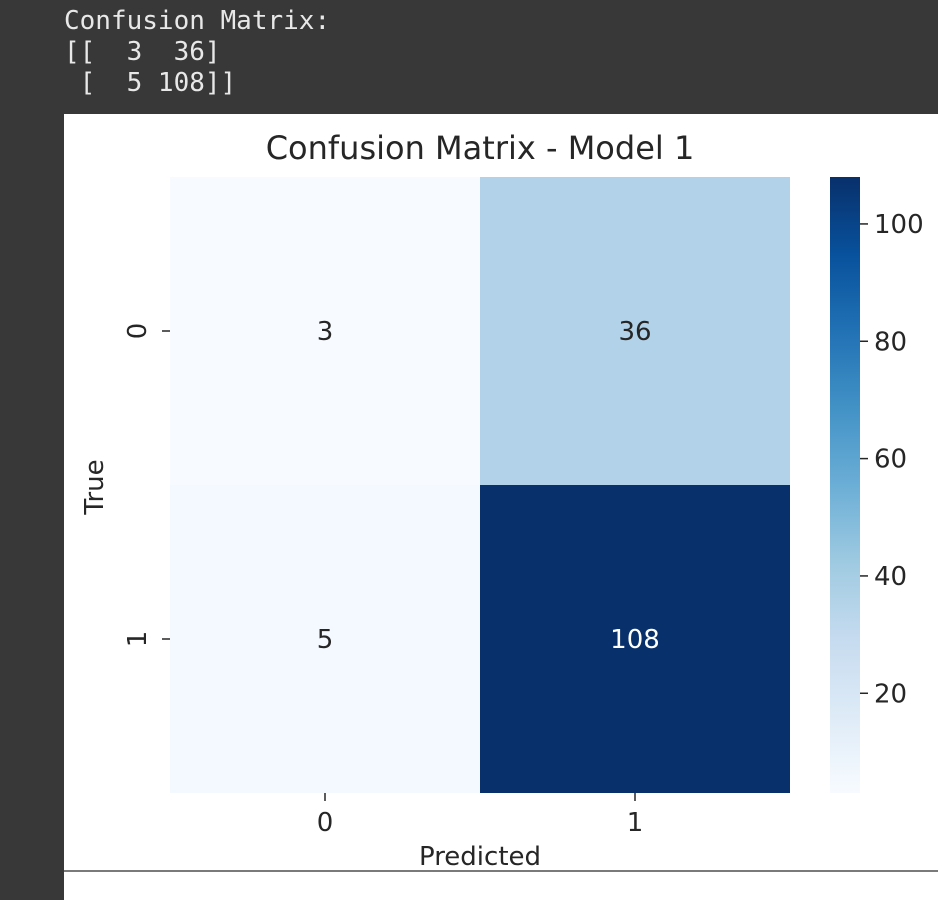 This screenshot has height=900, width=938. Describe the element at coordinates (899, 225) in the screenshot. I see `colorbar-tick-label: 100` at that location.